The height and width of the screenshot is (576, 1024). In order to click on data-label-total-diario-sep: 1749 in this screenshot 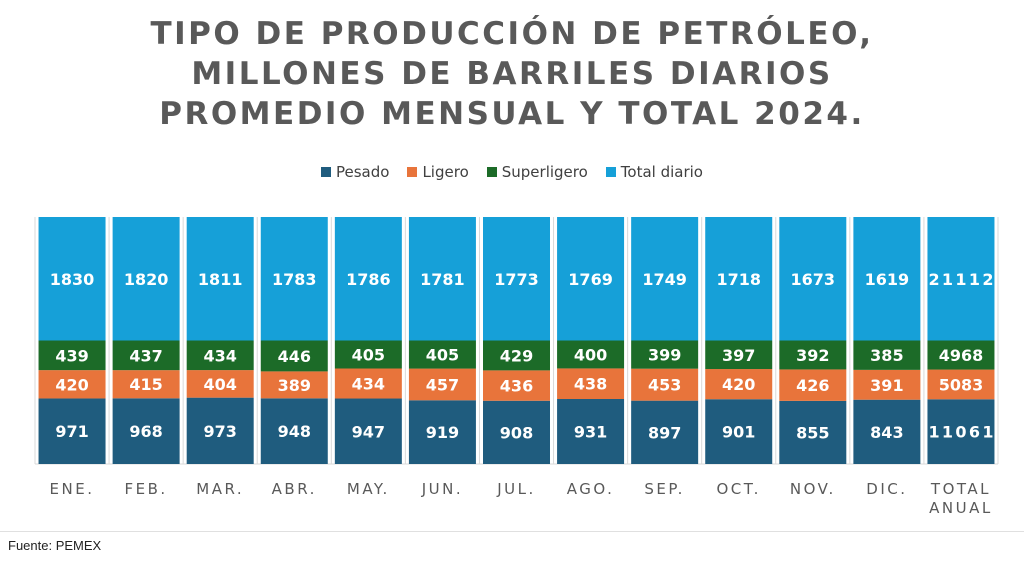, I will do `click(664, 279)`.